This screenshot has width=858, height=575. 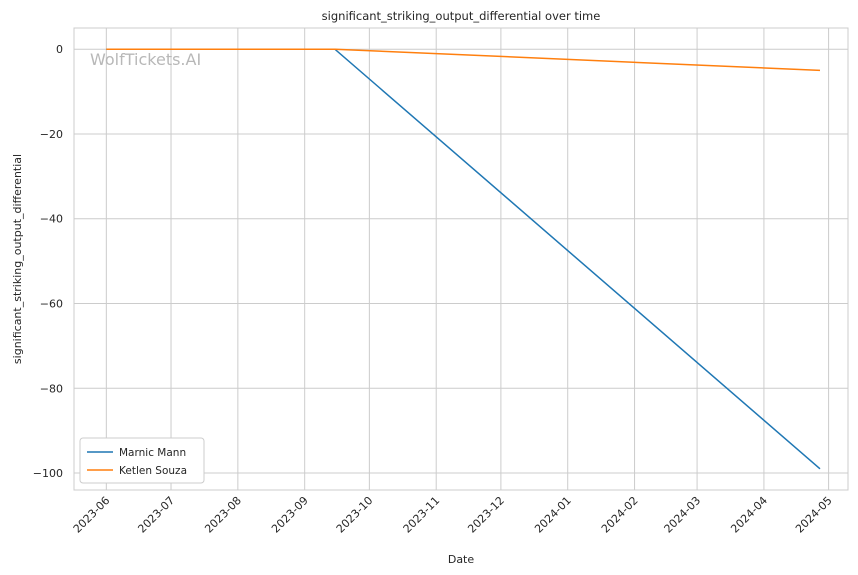 I want to click on legend: Marnic Mann Ketlen Souza, so click(x=142, y=460).